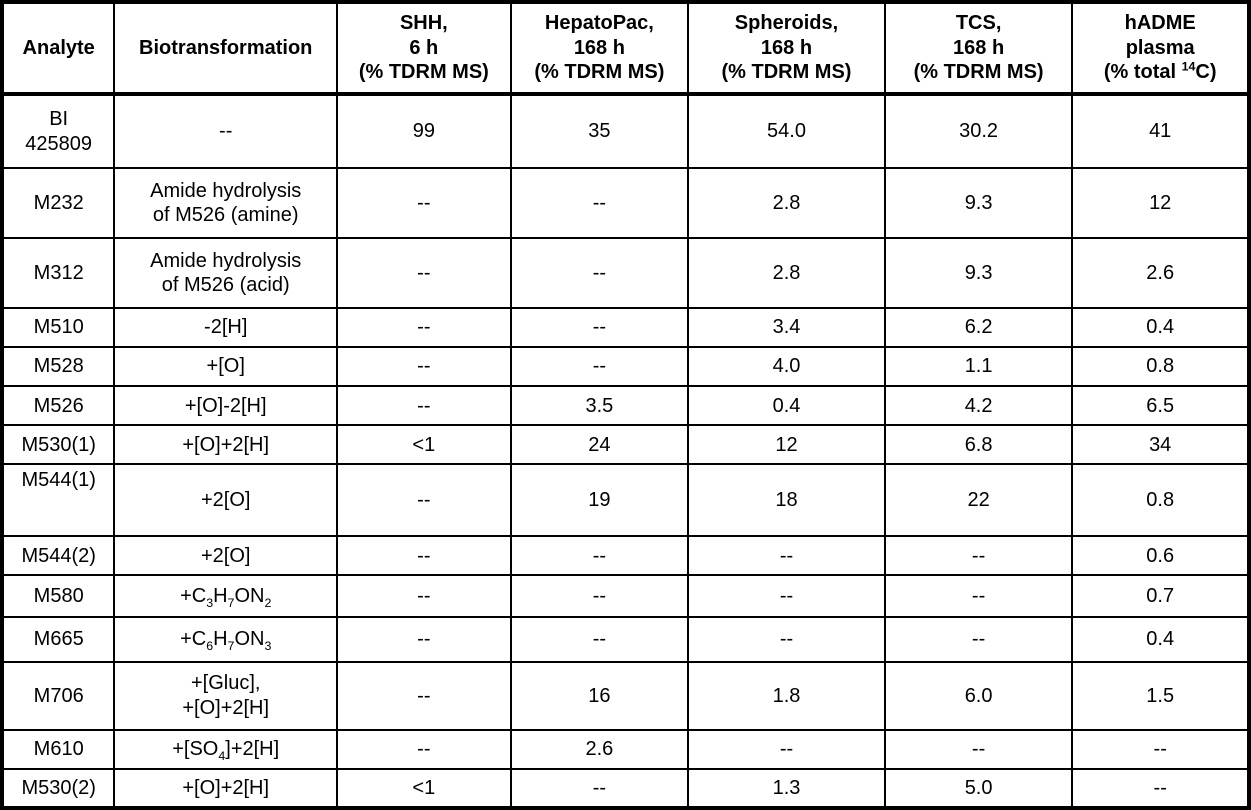  What do you see at coordinates (786, 48) in the screenshot?
I see `column-header-spheroids-168h: Spheroids, 168 h (% TDRM MS)` at bounding box center [786, 48].